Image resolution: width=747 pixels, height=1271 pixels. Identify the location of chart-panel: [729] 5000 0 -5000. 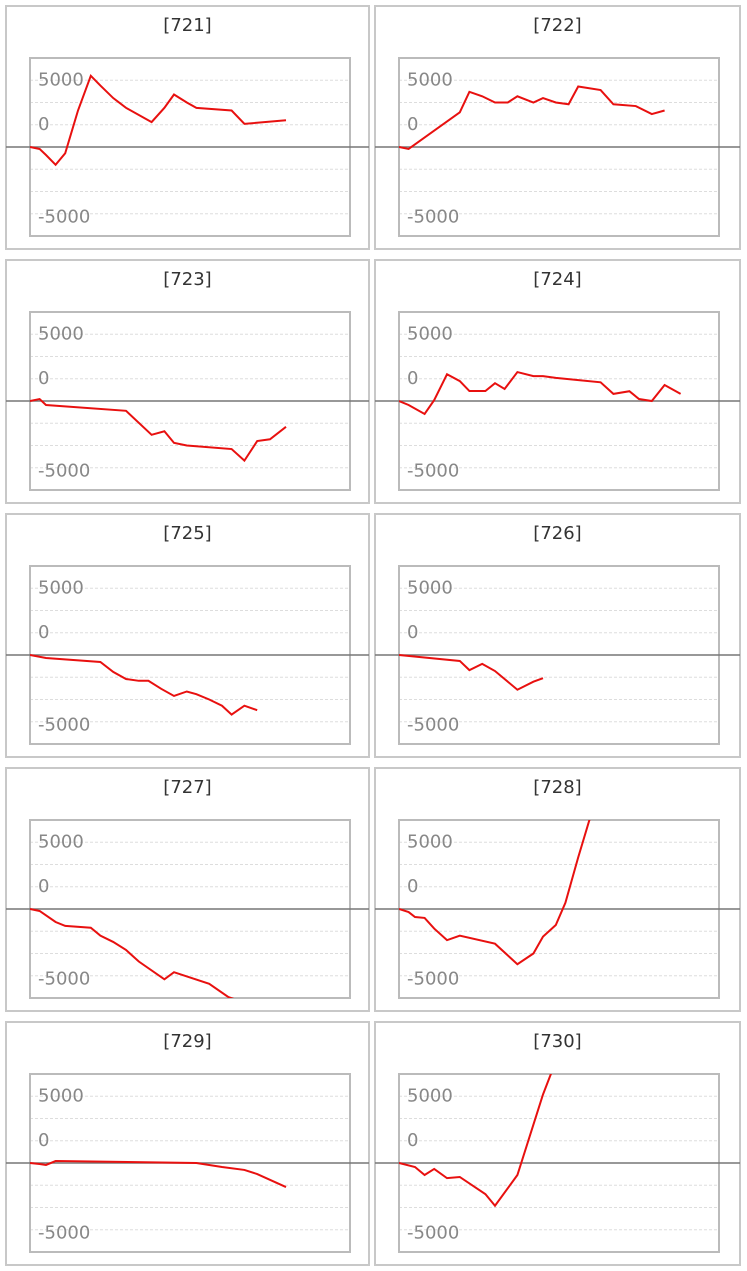
(187, 1143).